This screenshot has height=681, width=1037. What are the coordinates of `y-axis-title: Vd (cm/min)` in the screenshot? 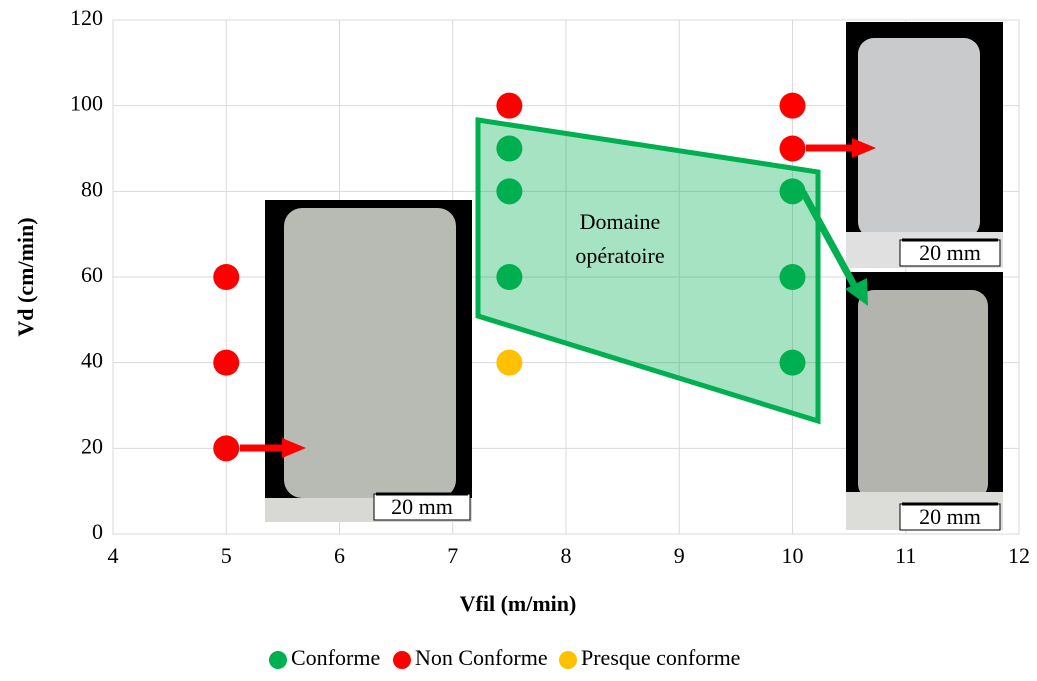 It's located at (25, 276).